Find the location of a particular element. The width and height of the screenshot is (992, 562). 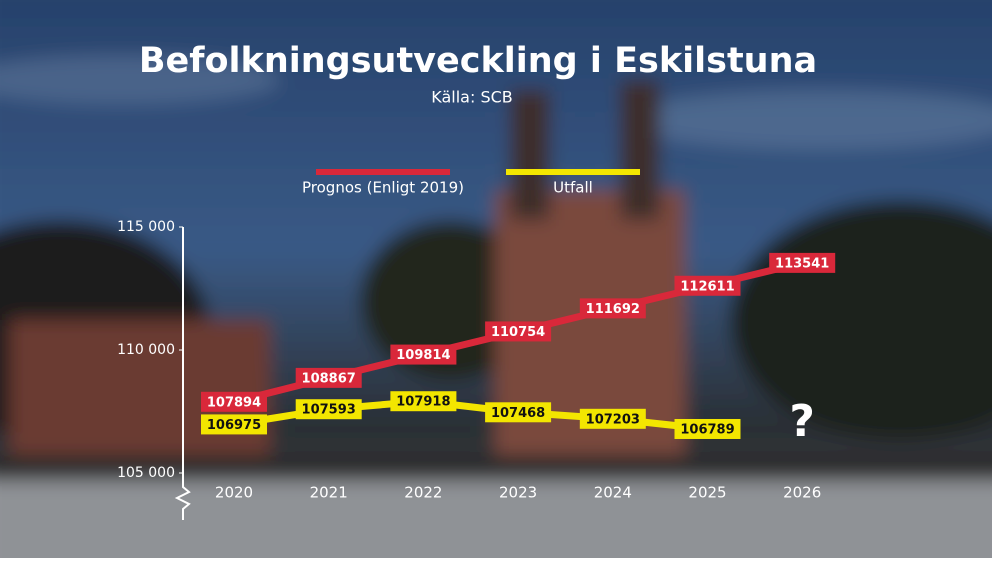

data-label: 107593 is located at coordinates (329, 410).